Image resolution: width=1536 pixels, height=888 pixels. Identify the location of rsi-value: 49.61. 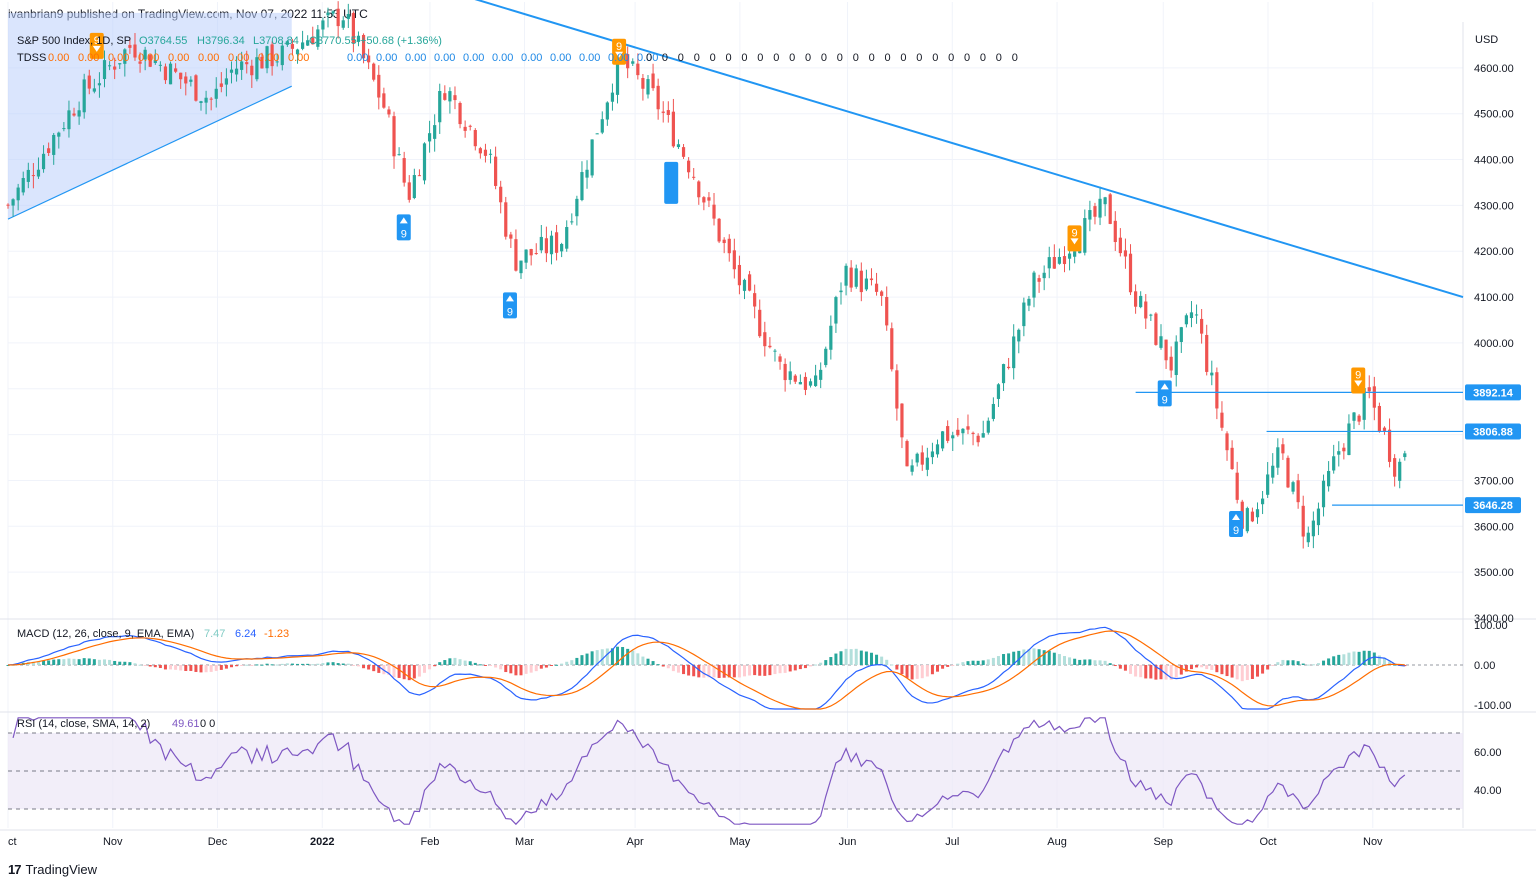
(186, 724).